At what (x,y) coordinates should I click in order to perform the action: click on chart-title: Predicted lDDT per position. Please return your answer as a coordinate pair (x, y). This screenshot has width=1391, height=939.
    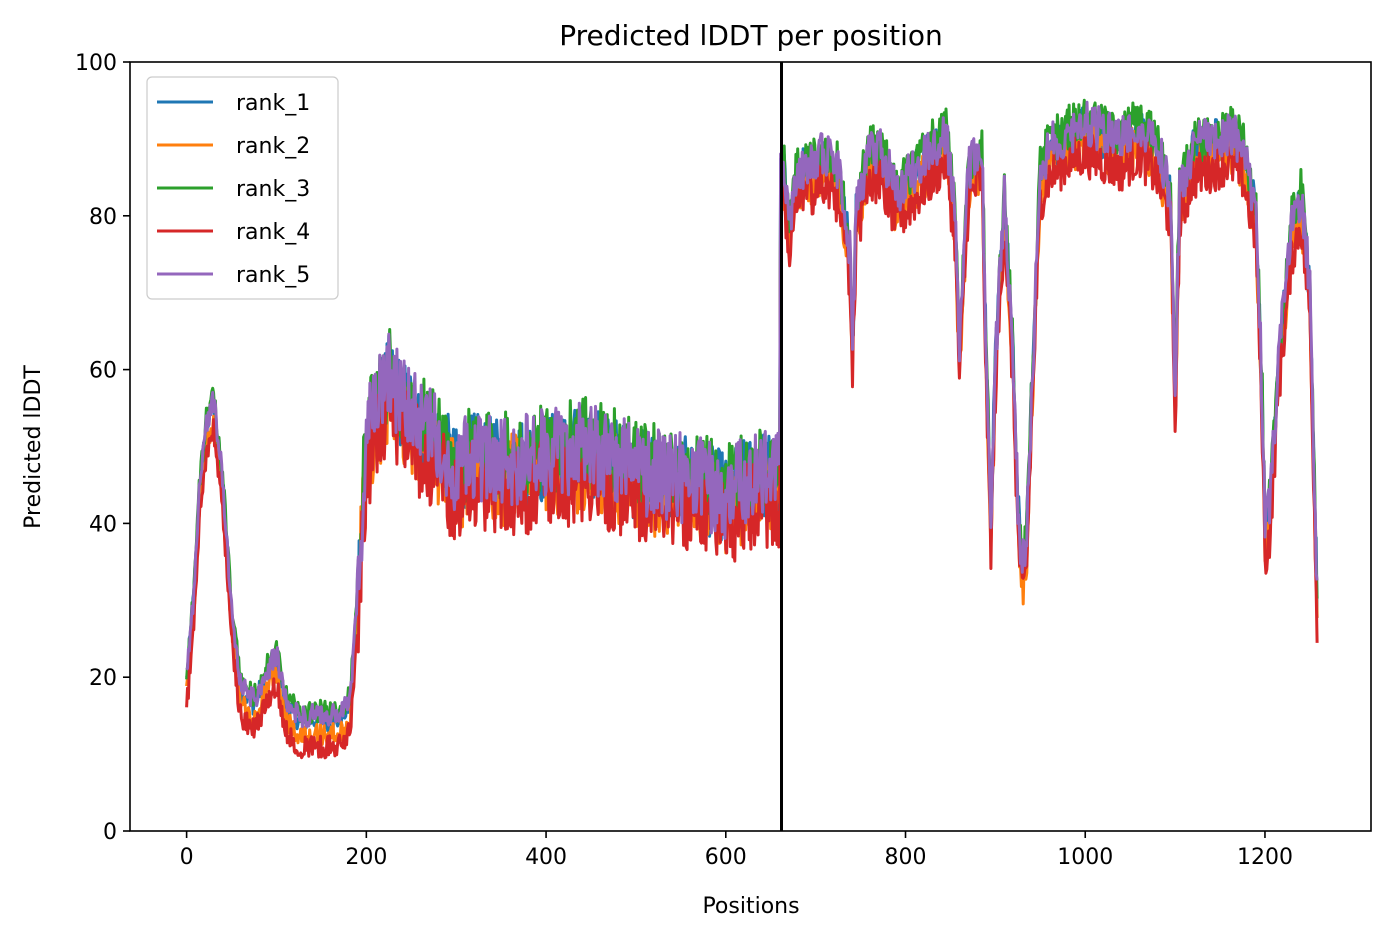
    Looking at the image, I should click on (751, 35).